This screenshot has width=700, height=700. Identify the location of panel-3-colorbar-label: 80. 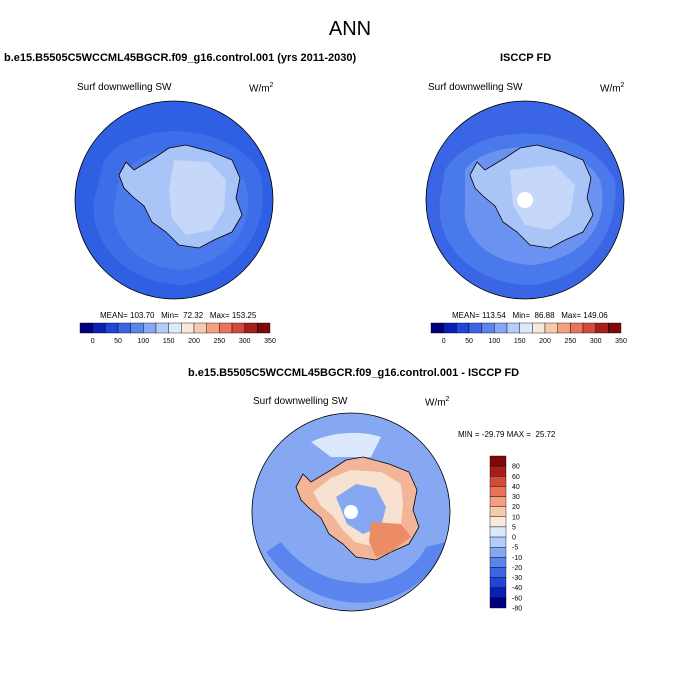
(516, 467).